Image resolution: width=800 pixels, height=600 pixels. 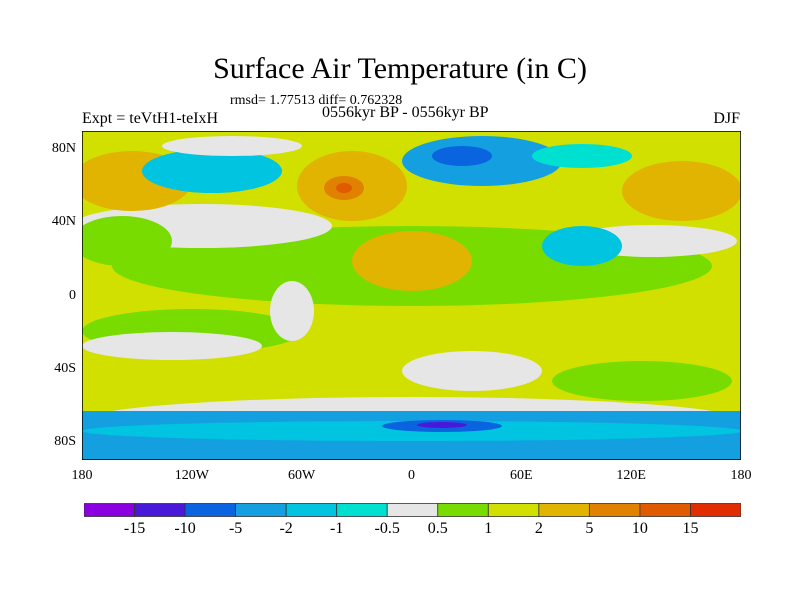 What do you see at coordinates (286, 528) in the screenshot?
I see `colorbar-label: -2` at bounding box center [286, 528].